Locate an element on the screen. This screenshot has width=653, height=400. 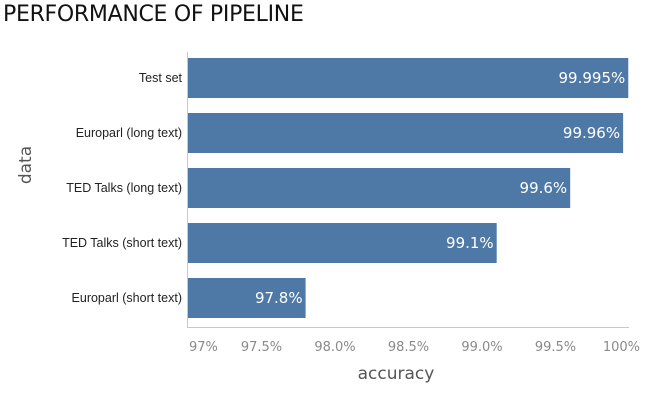
x-tick-label: 97.5% is located at coordinates (261, 347).